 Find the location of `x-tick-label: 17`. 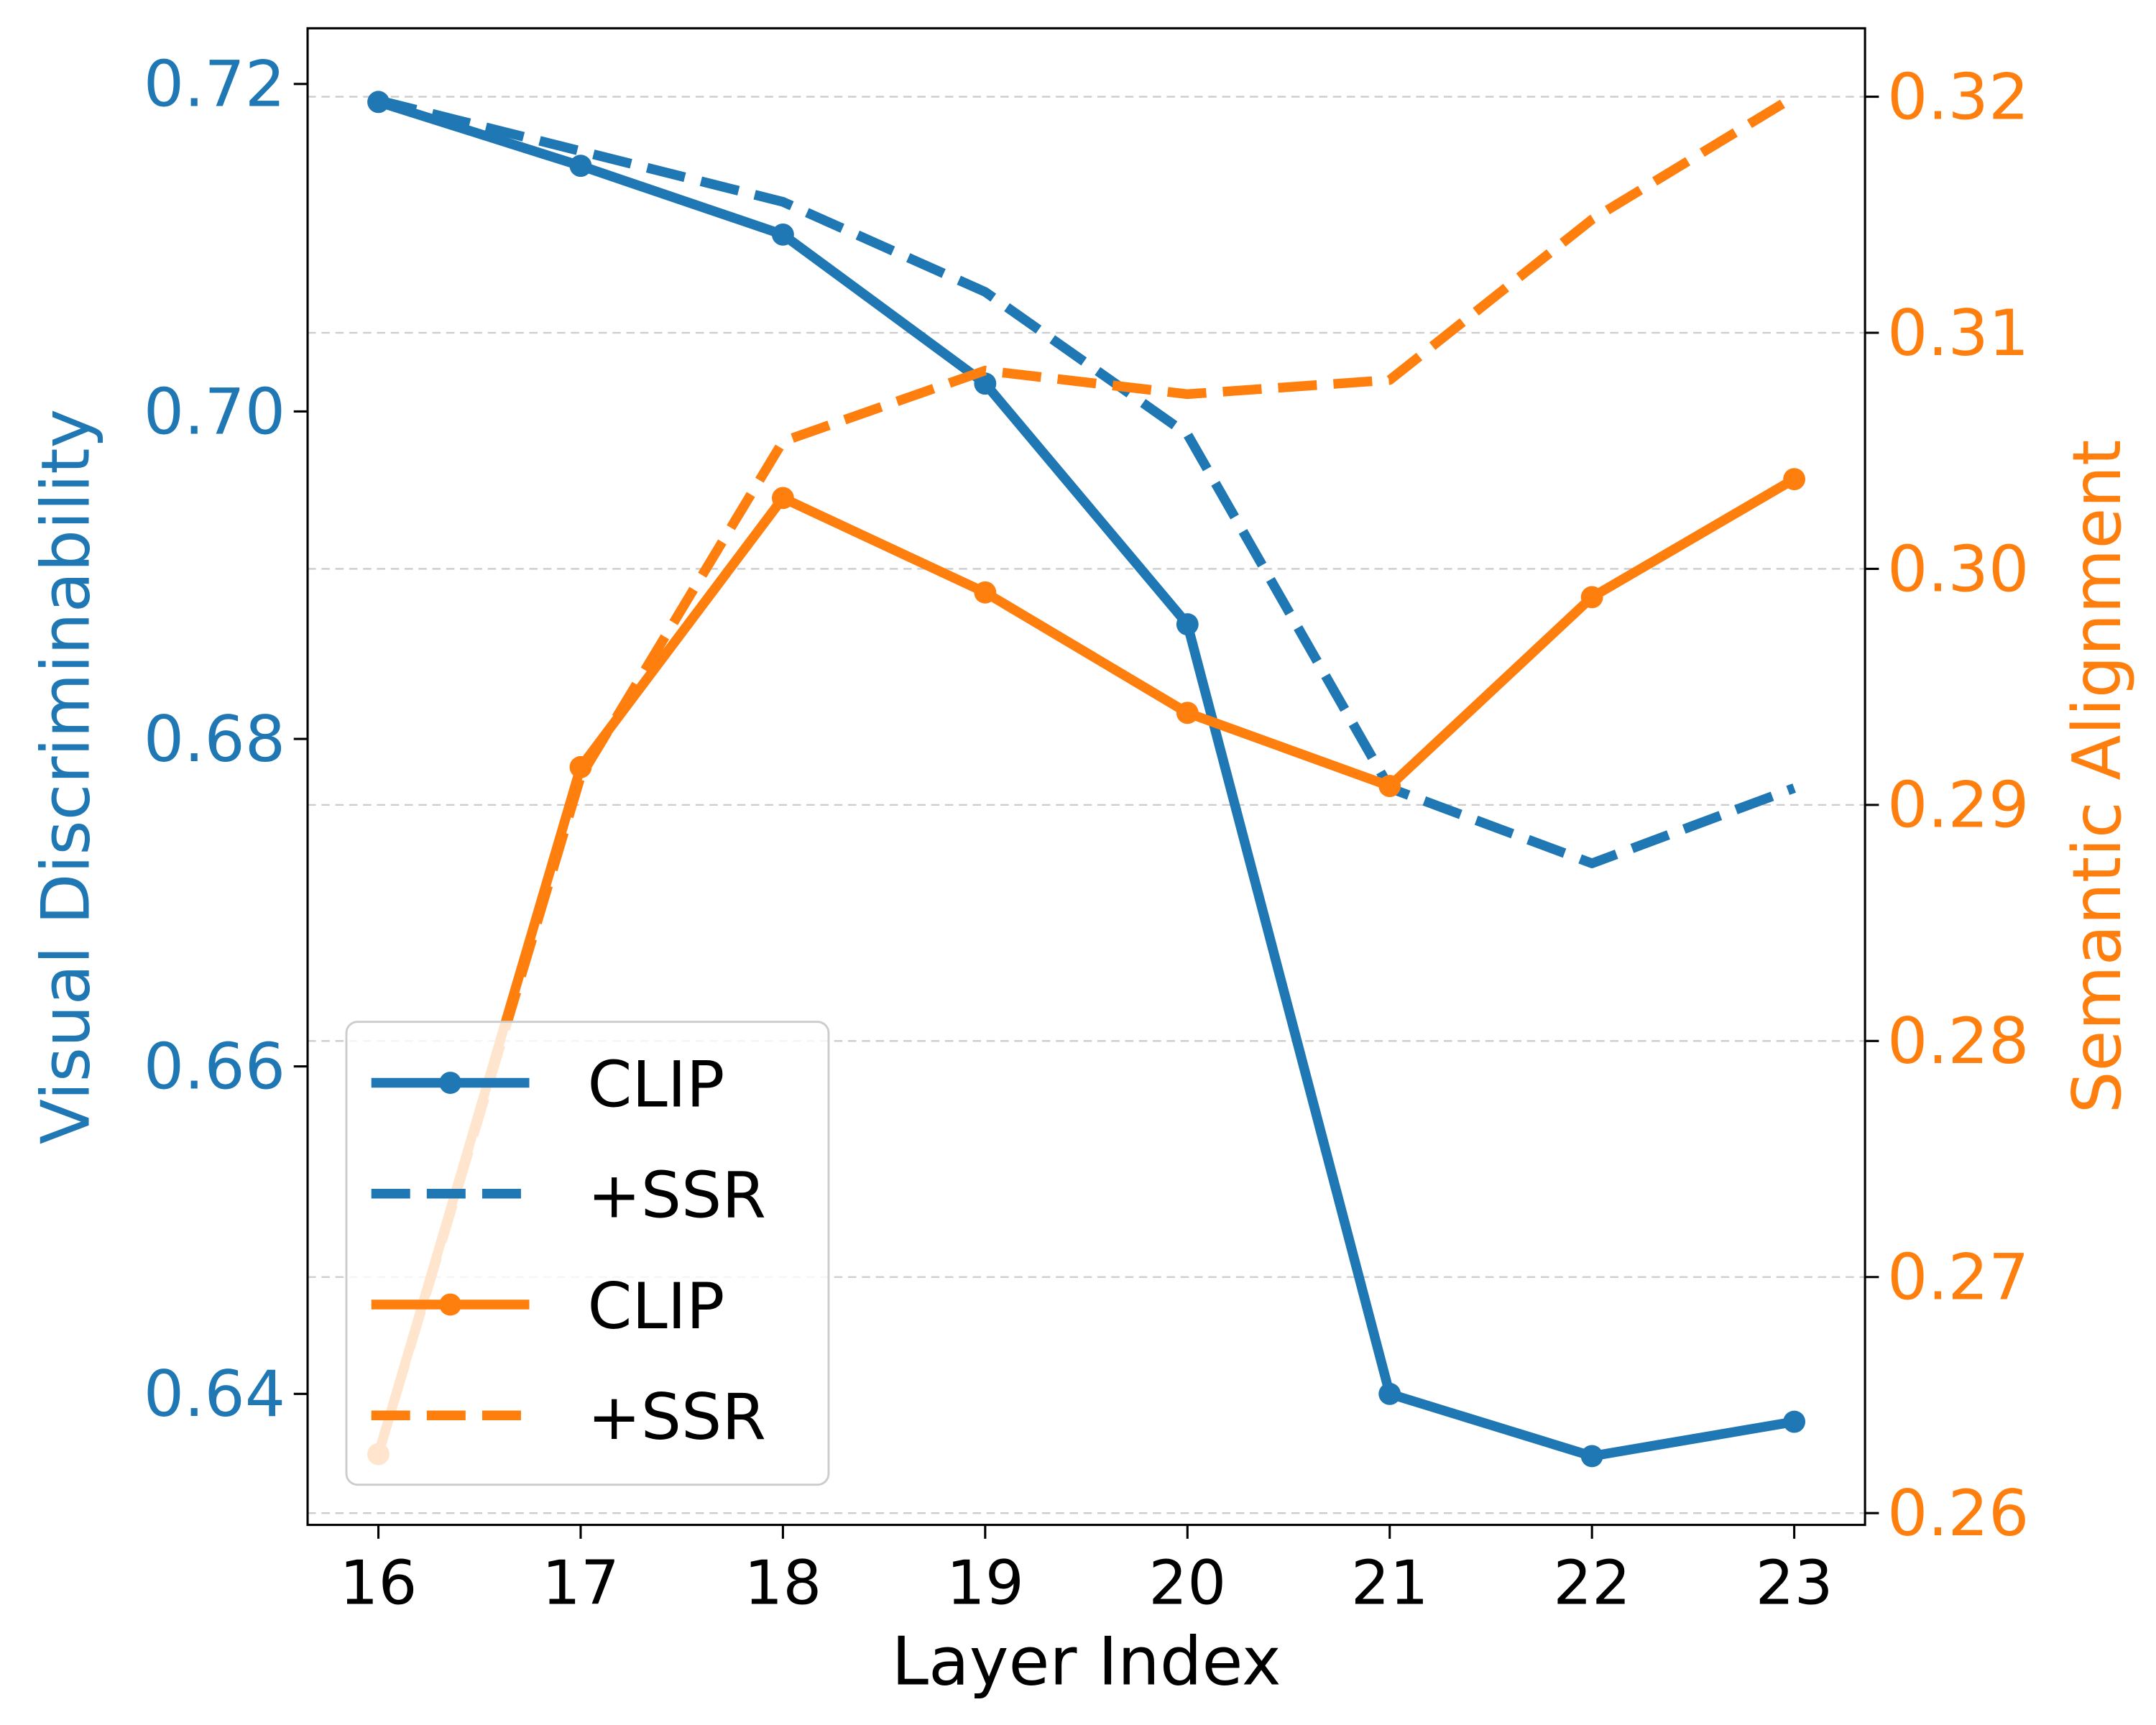

x-tick-label: 17 is located at coordinates (580, 1583).